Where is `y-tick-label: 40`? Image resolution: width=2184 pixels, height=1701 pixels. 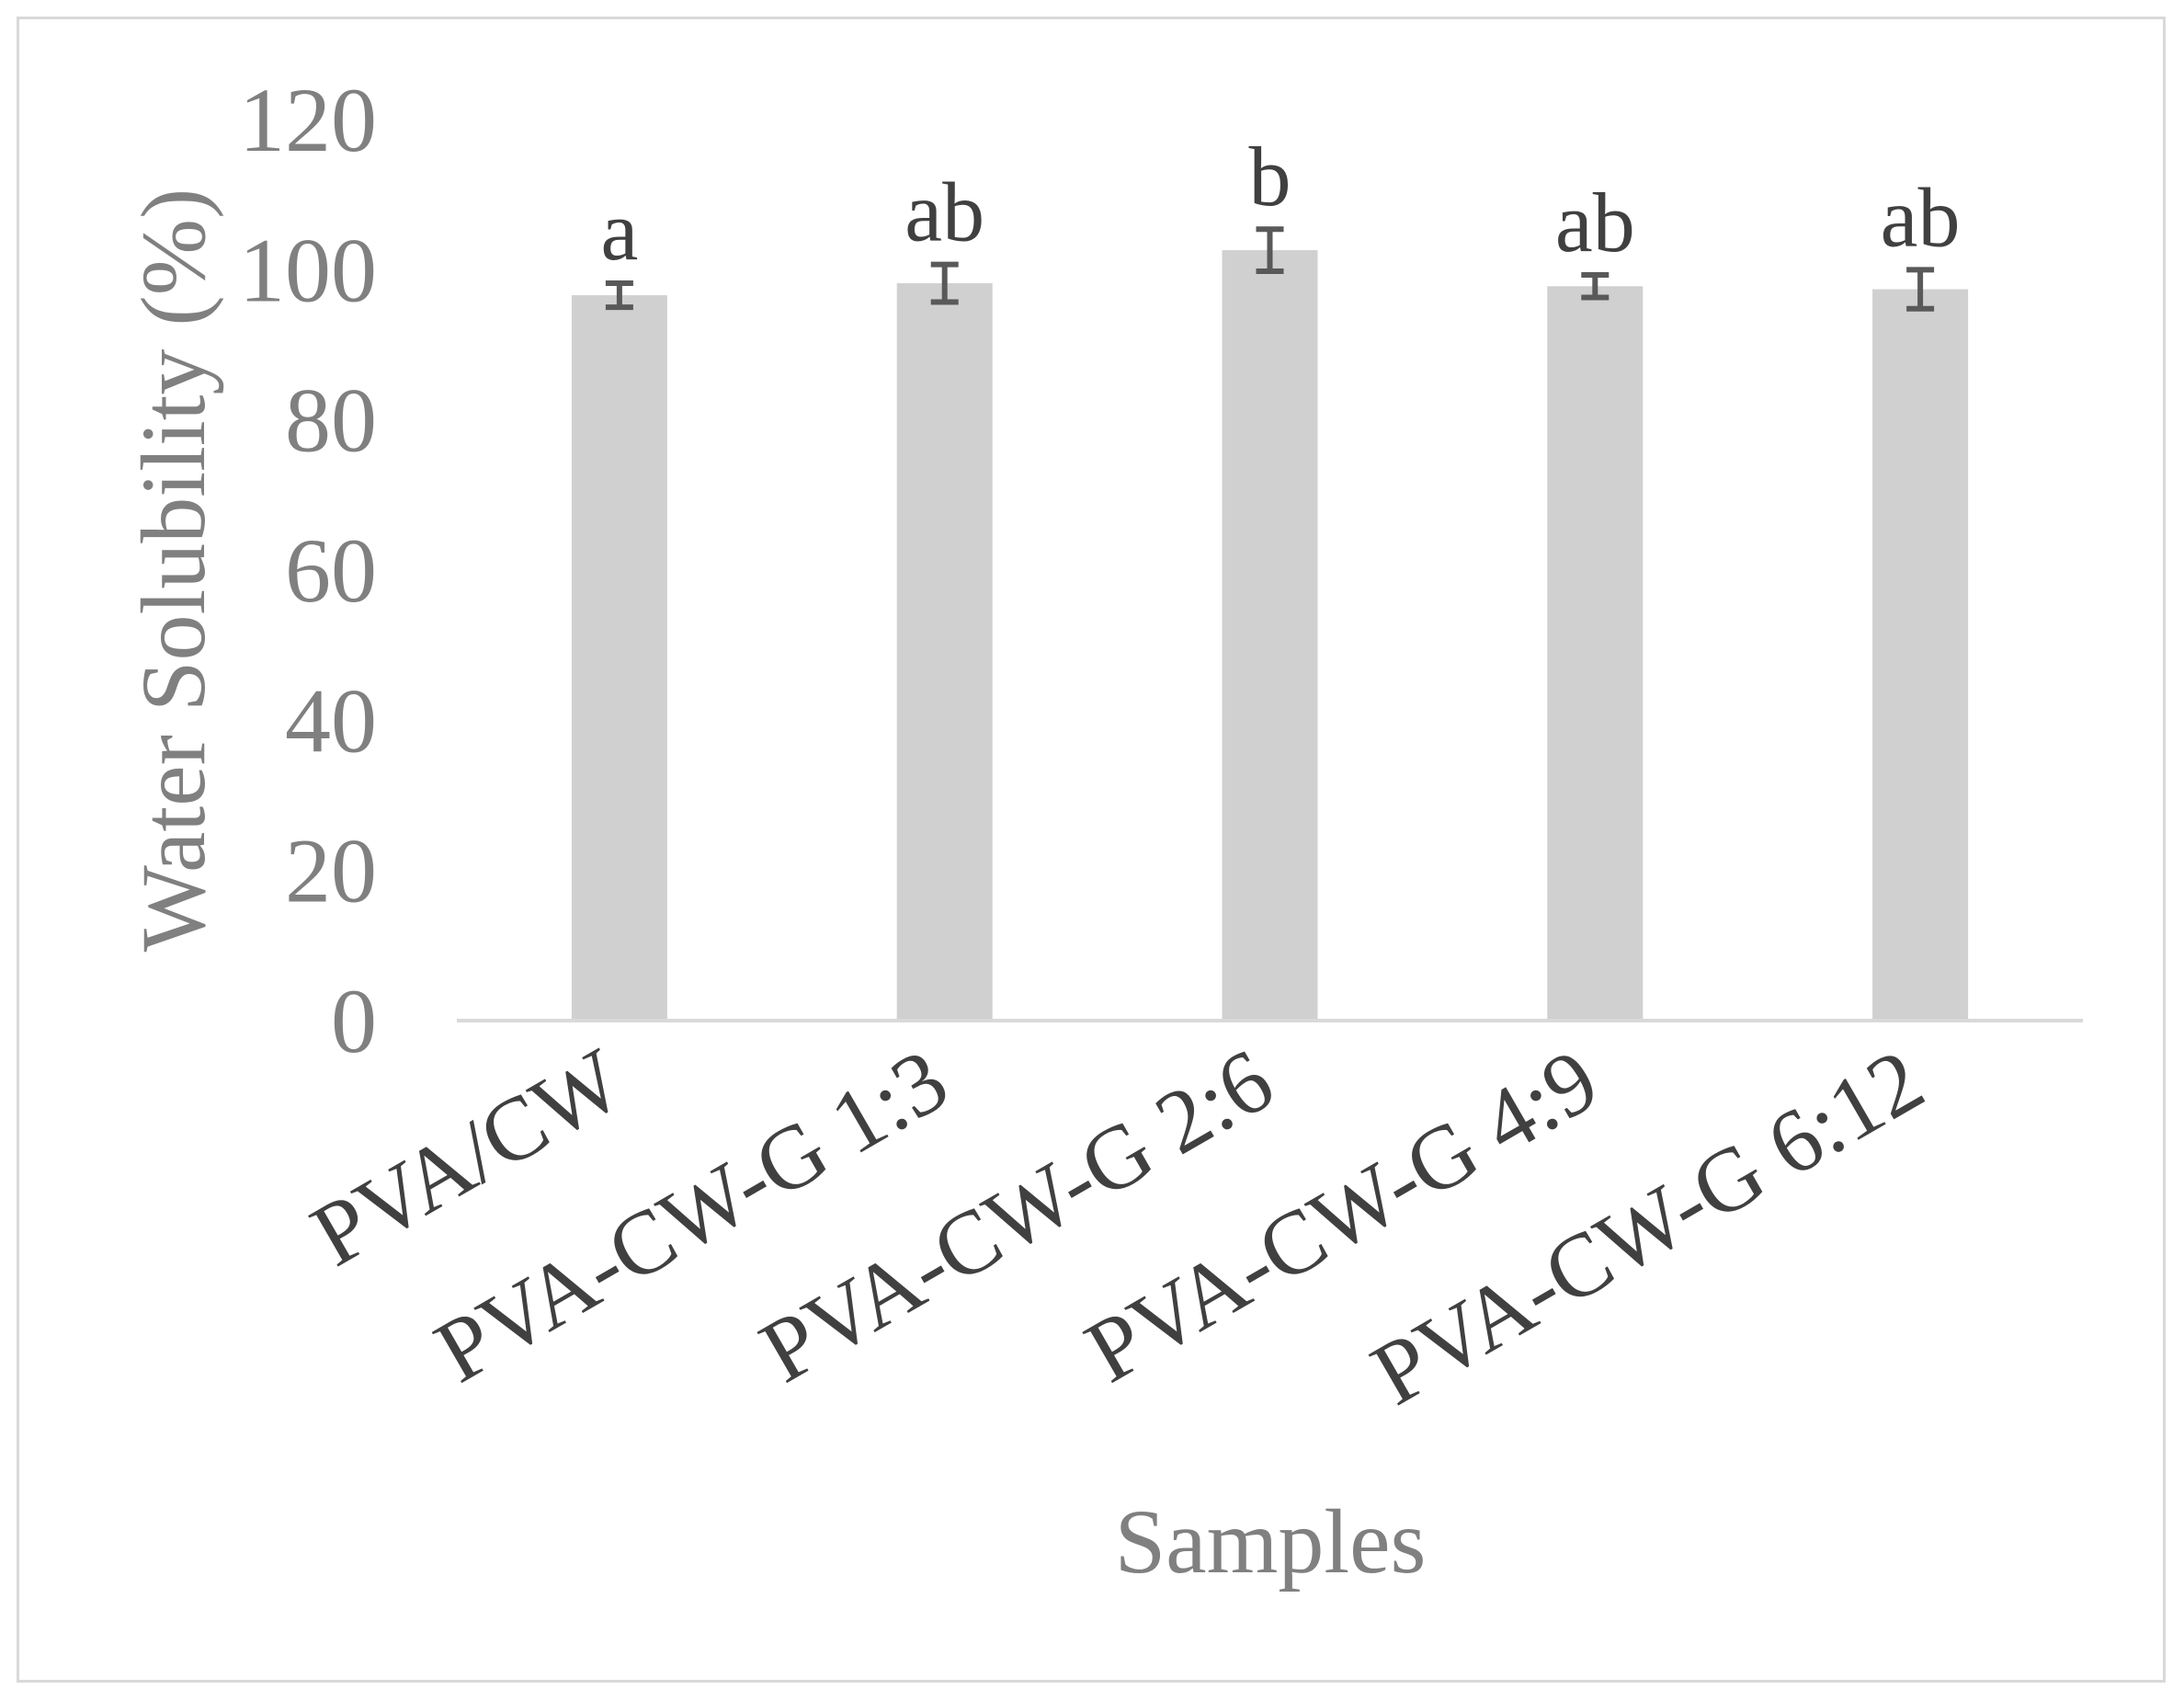 y-tick-label: 40 is located at coordinates (331, 720).